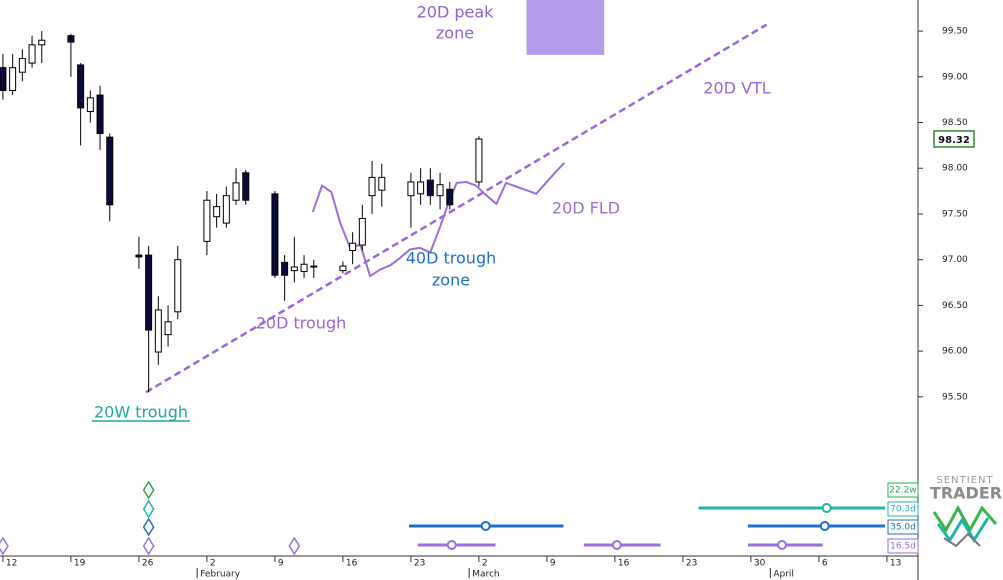  Describe the element at coordinates (220, 575) in the screenshot. I see `month-label: February` at that location.